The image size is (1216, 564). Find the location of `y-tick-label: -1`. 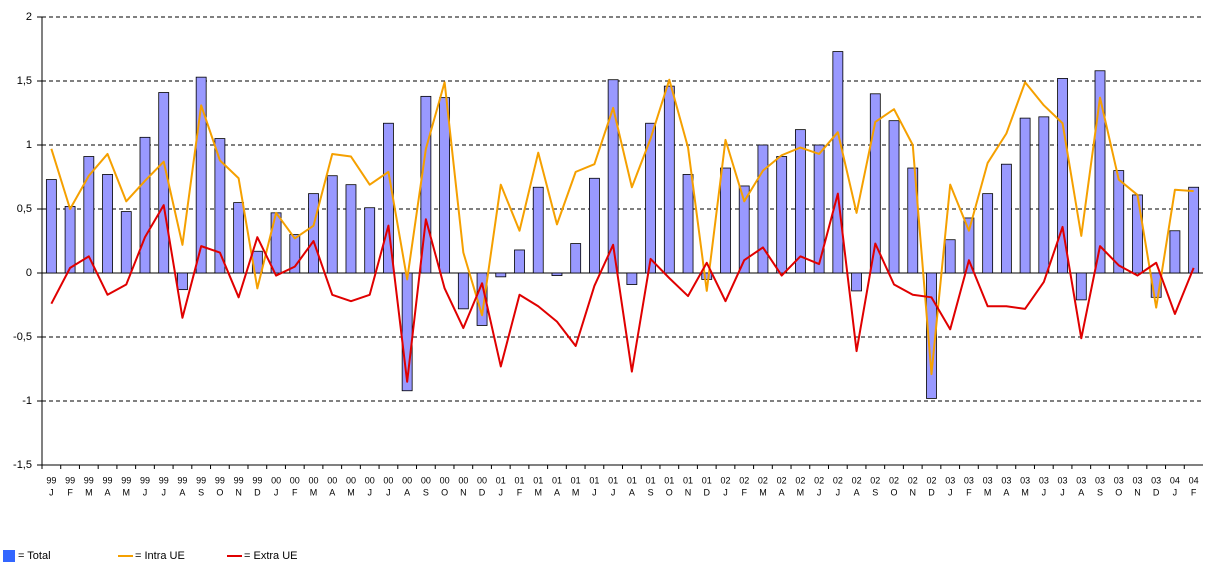

y-tick-label: -1 is located at coordinates (27, 401).